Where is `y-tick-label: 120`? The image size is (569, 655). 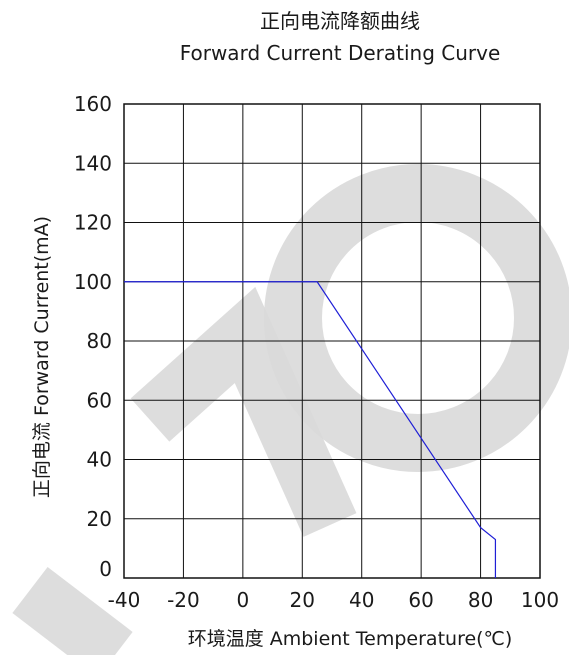 y-tick-label: 120 is located at coordinates (93, 223).